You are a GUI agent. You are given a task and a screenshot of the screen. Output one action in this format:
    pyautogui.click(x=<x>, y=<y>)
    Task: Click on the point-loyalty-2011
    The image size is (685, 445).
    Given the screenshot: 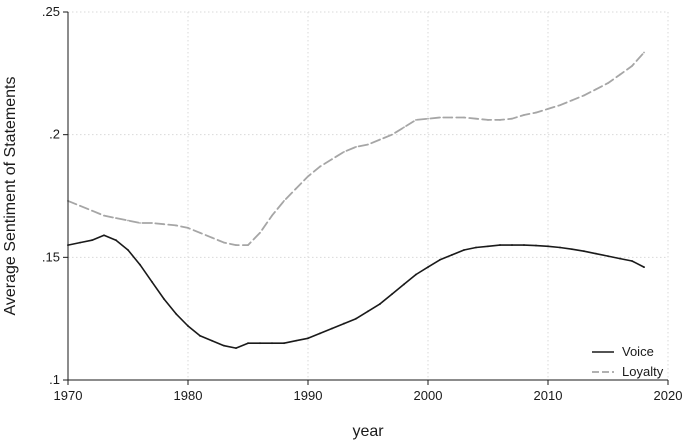 What is the action you would take?
    pyautogui.click(x=560, y=105)
    